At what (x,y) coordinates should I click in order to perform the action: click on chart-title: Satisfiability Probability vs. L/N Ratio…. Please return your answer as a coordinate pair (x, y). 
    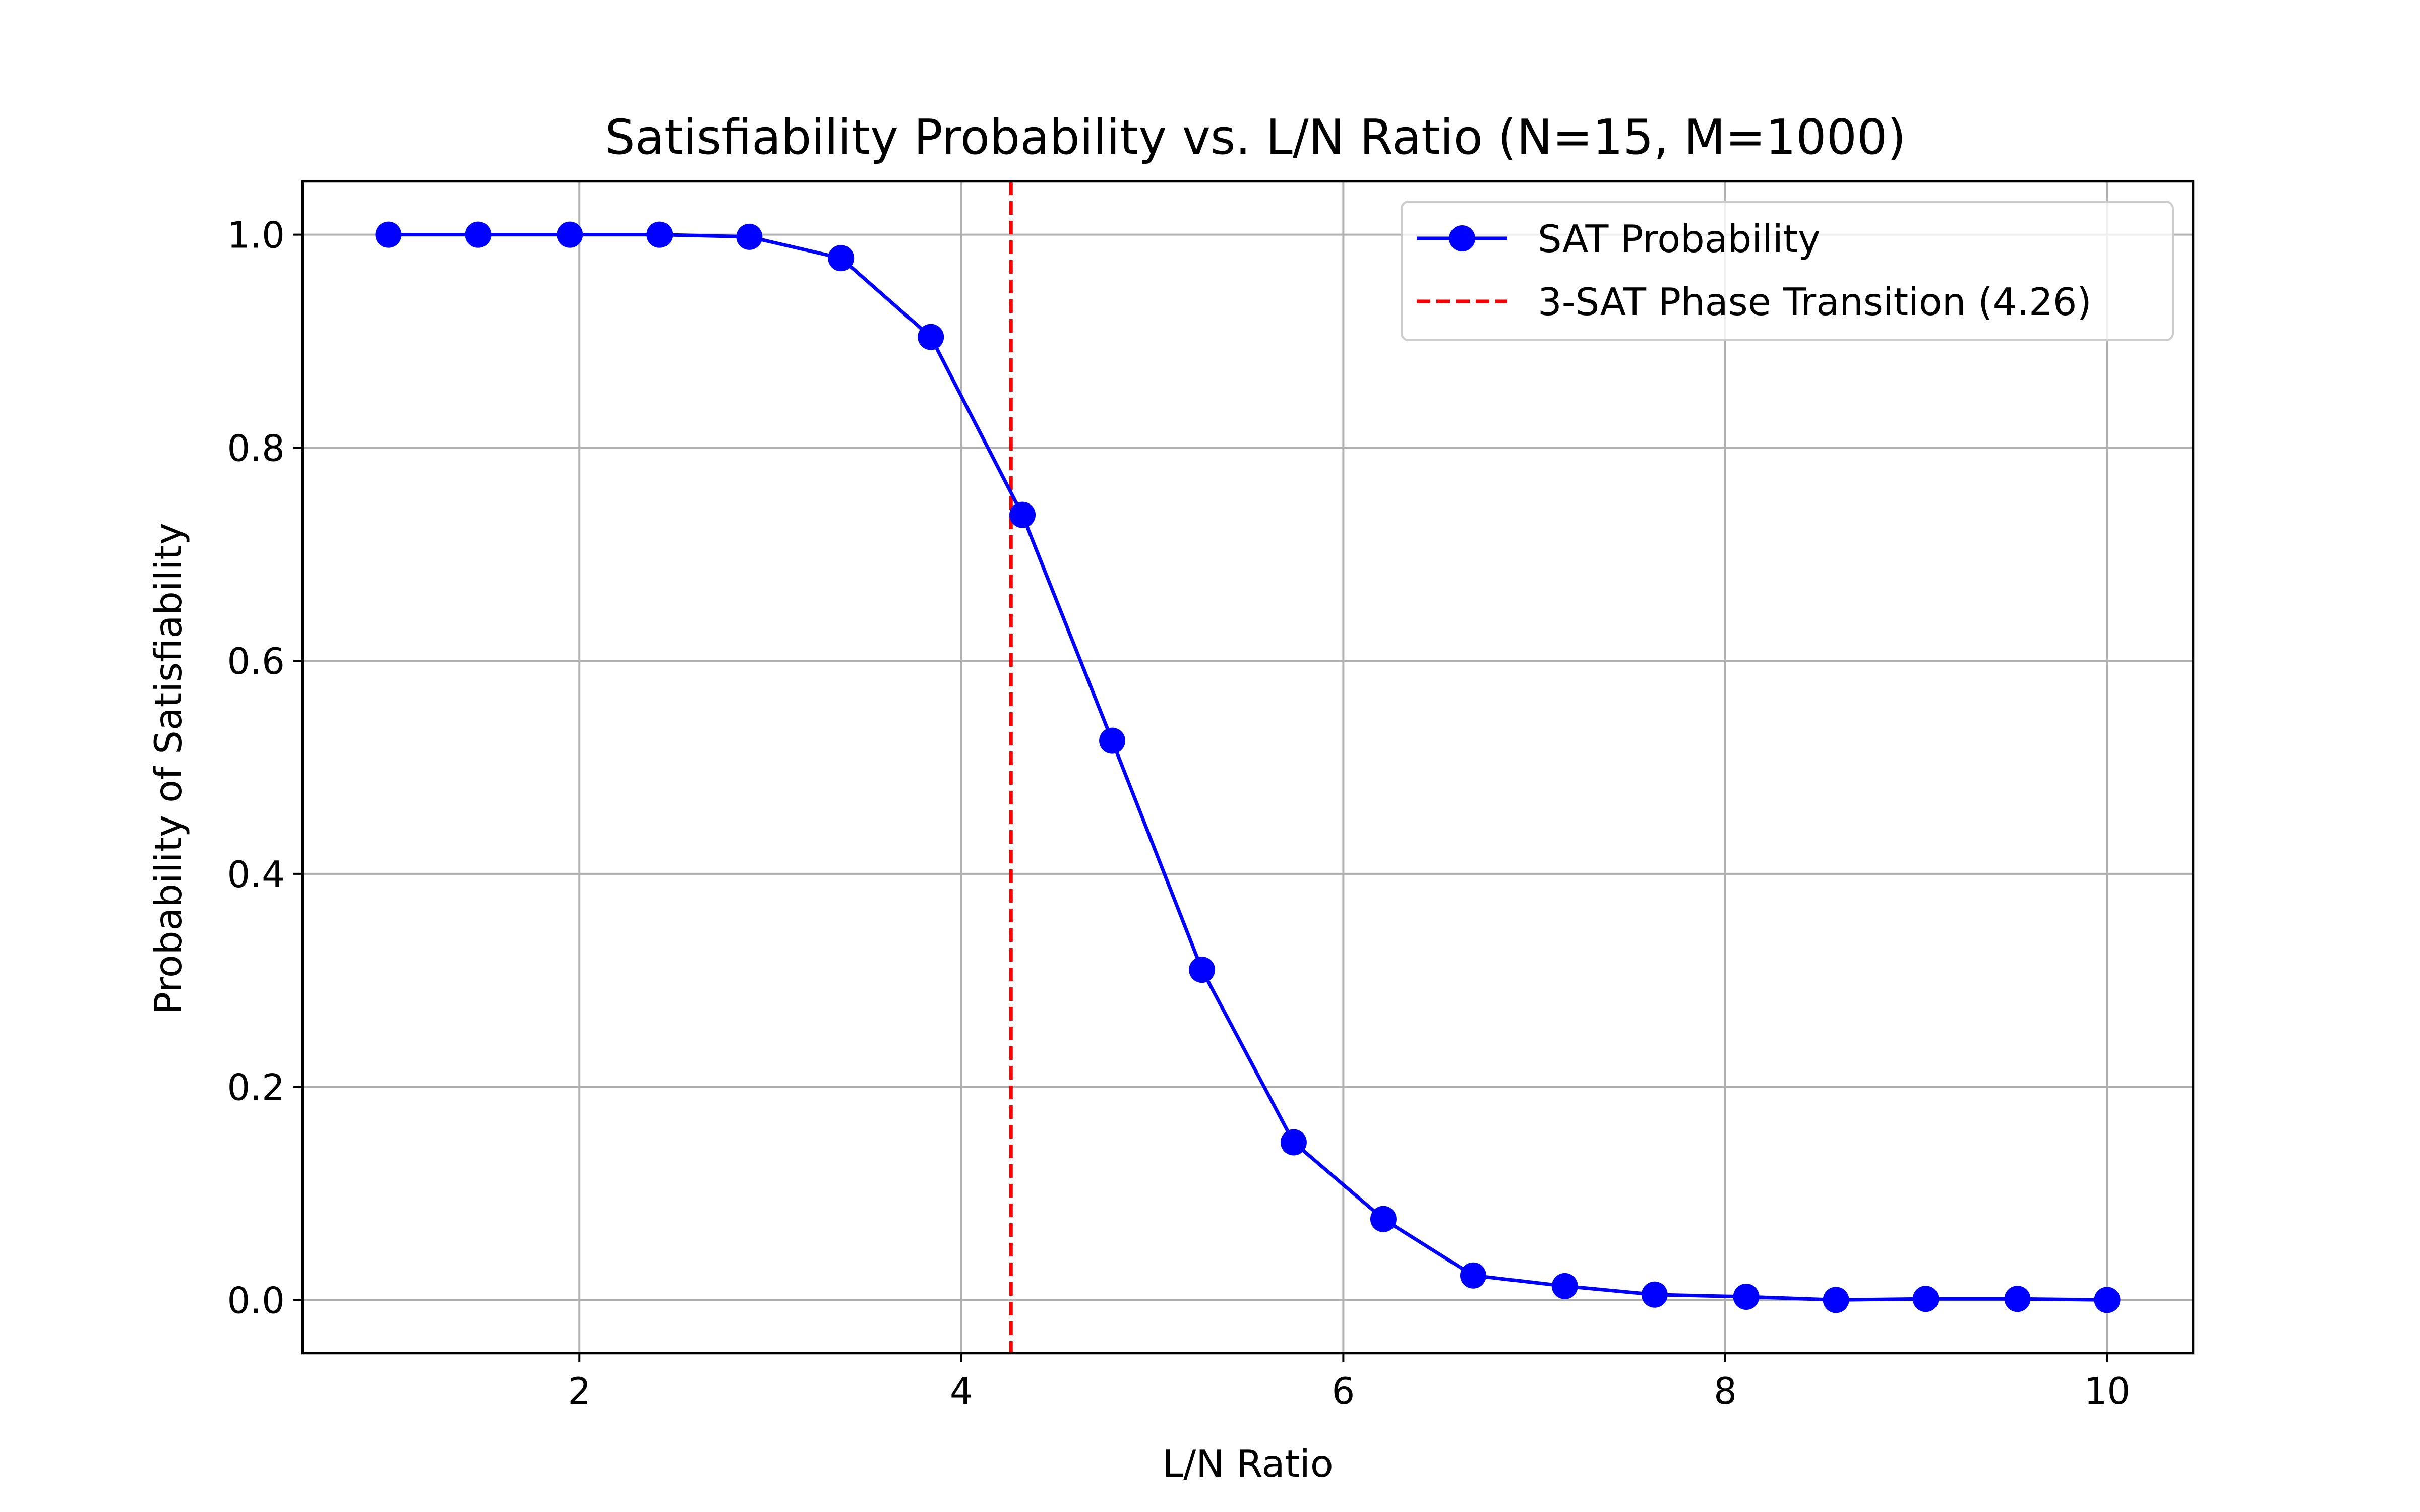
    Looking at the image, I should click on (1255, 137).